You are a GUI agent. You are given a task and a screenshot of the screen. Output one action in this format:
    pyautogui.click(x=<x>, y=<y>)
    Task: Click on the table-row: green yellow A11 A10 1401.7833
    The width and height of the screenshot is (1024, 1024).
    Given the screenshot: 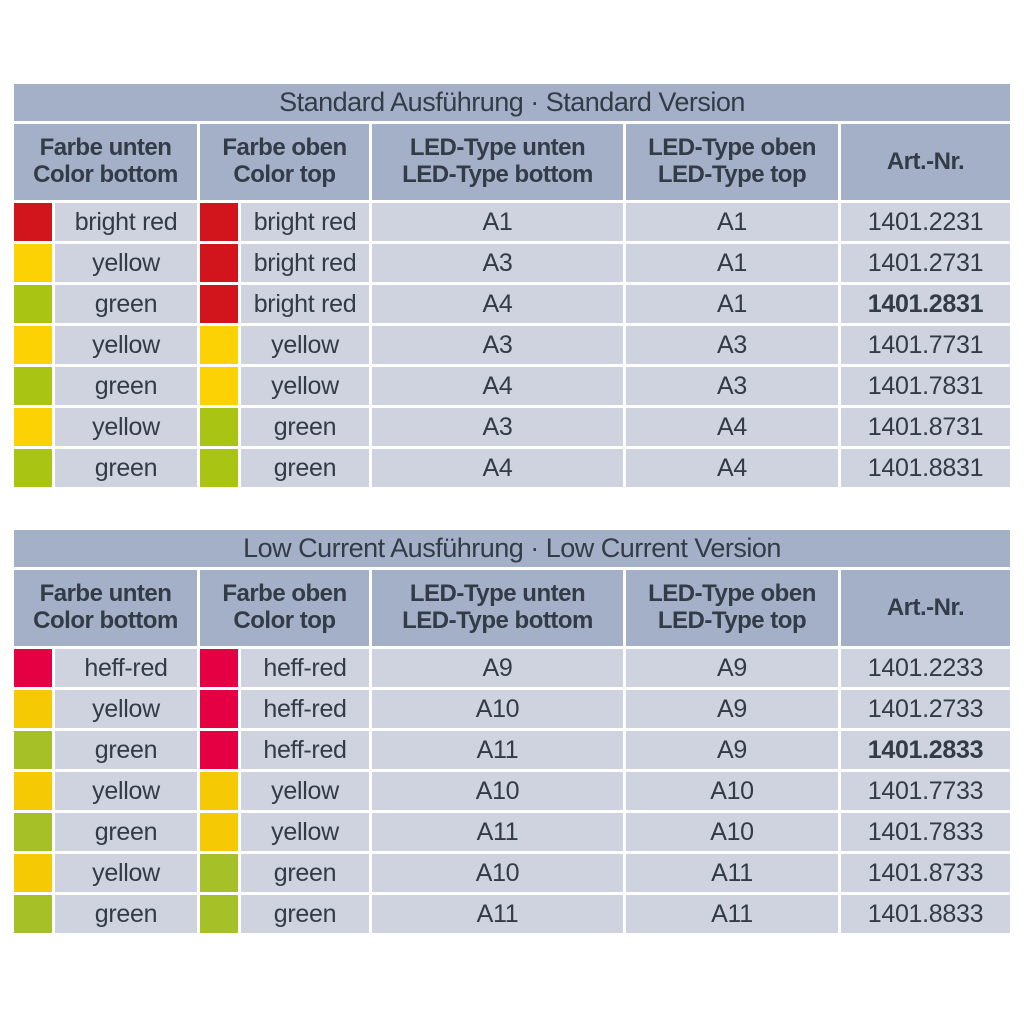 What is the action you would take?
    pyautogui.click(x=512, y=832)
    